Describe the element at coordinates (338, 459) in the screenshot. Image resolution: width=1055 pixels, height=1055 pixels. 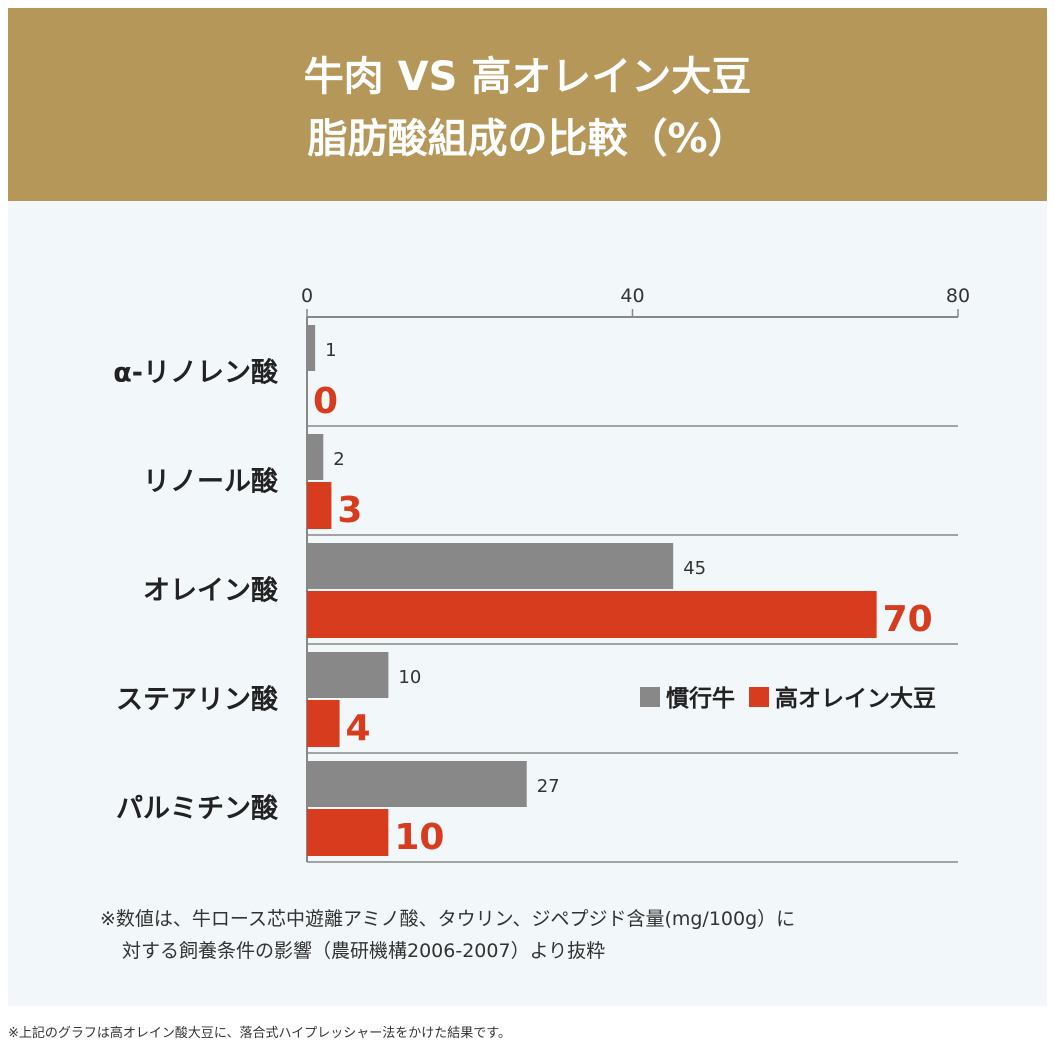
I see `value-label-conventional-beef: 2` at that location.